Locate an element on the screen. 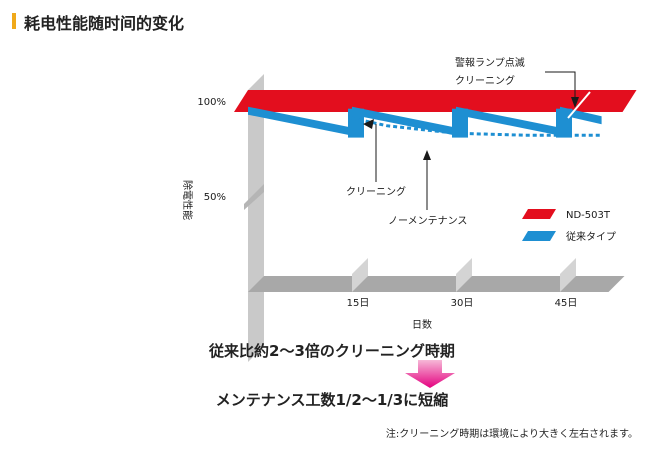 The height and width of the screenshot is (452, 664). annotation-no-maintenance-arrowhead is located at coordinates (427, 155).